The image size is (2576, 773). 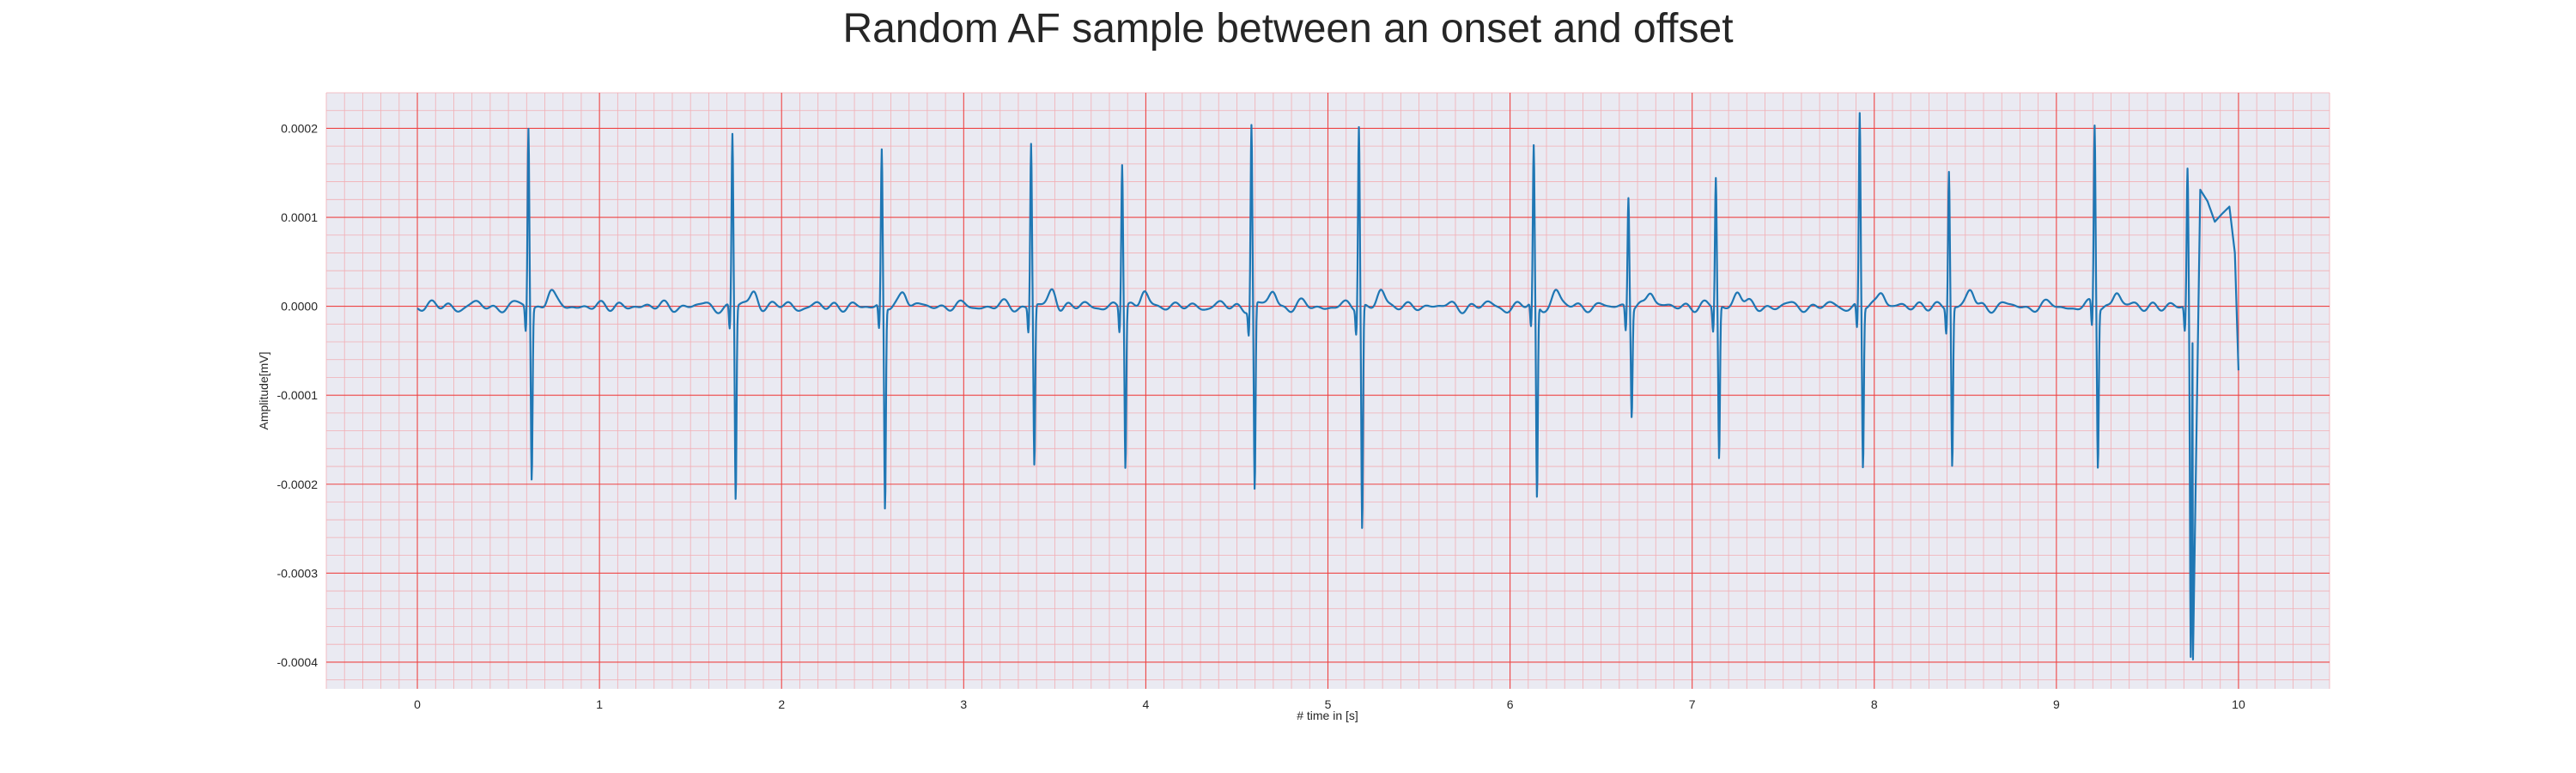 I want to click on y-axis-label: Amplitude[mV], so click(x=263, y=390).